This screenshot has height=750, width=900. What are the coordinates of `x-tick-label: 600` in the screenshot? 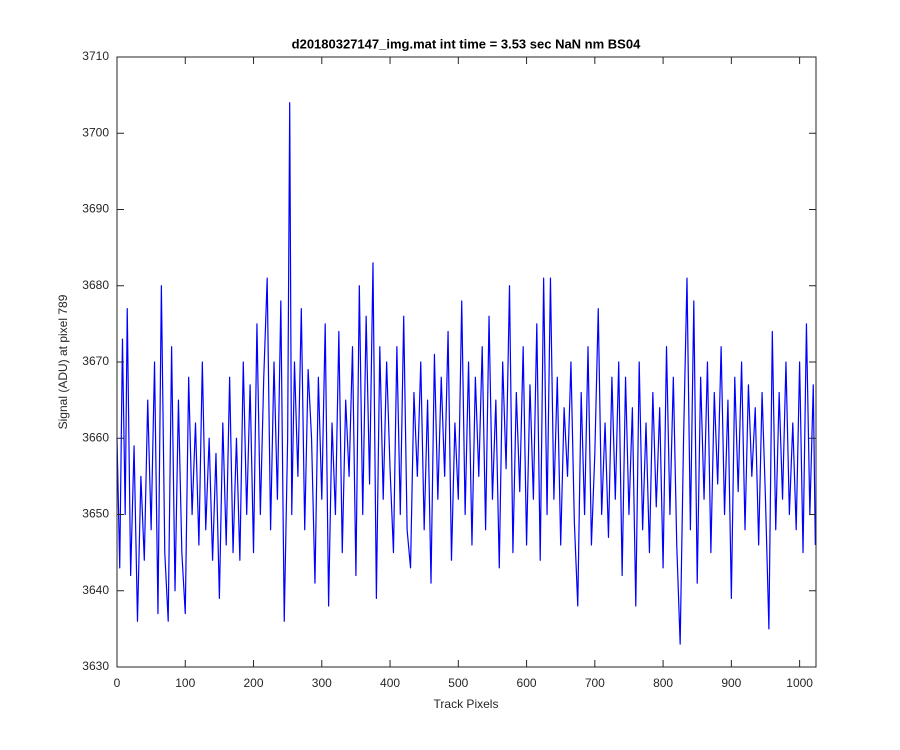 It's located at (527, 683).